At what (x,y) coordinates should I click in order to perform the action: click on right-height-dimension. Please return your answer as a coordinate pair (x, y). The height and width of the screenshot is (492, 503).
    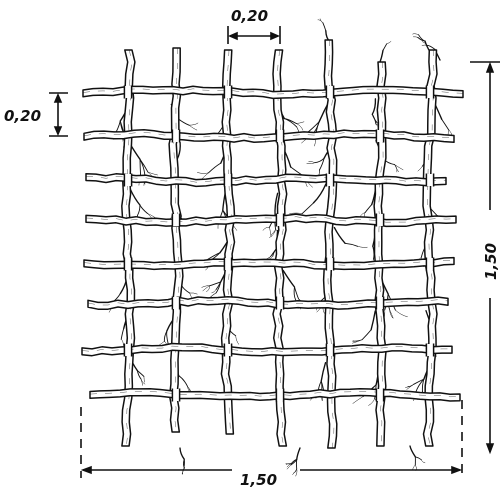
    Looking at the image, I should click on (485, 258).